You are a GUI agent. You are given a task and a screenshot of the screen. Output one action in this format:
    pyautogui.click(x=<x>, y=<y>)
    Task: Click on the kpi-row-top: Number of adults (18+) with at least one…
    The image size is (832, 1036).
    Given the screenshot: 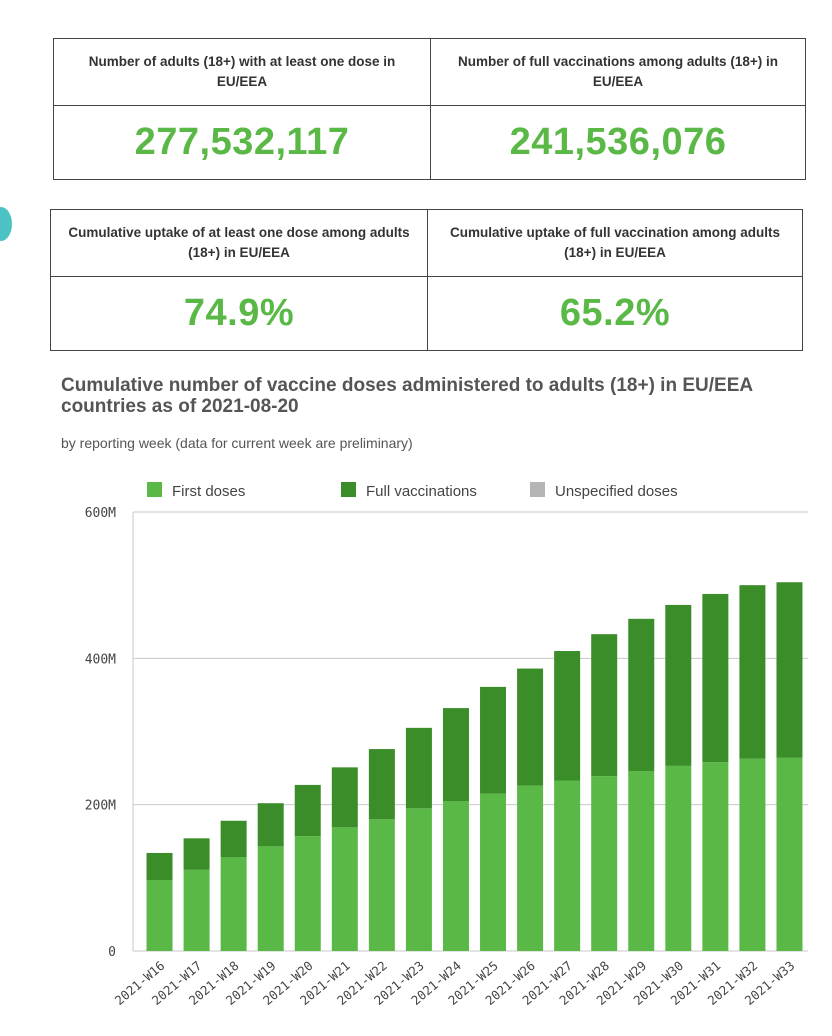 What is the action you would take?
    pyautogui.click(x=429, y=109)
    